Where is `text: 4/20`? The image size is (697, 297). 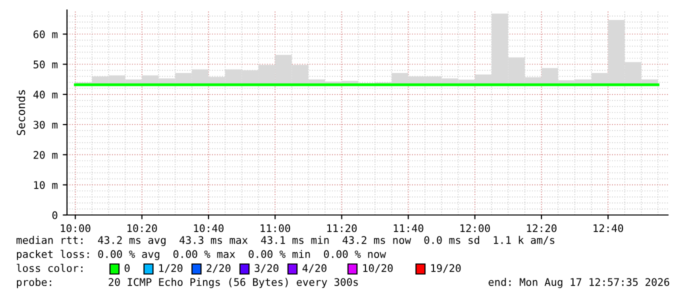
text: 4/20 is located at coordinates (314, 268).